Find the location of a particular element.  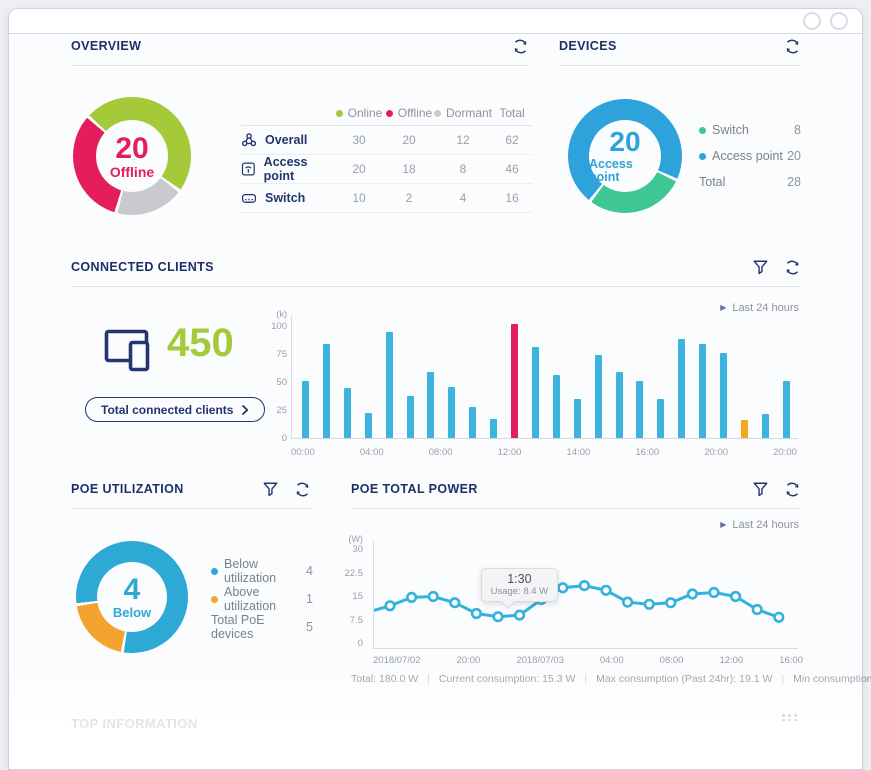

poe-donut-label: Below is located at coordinates (132, 613).